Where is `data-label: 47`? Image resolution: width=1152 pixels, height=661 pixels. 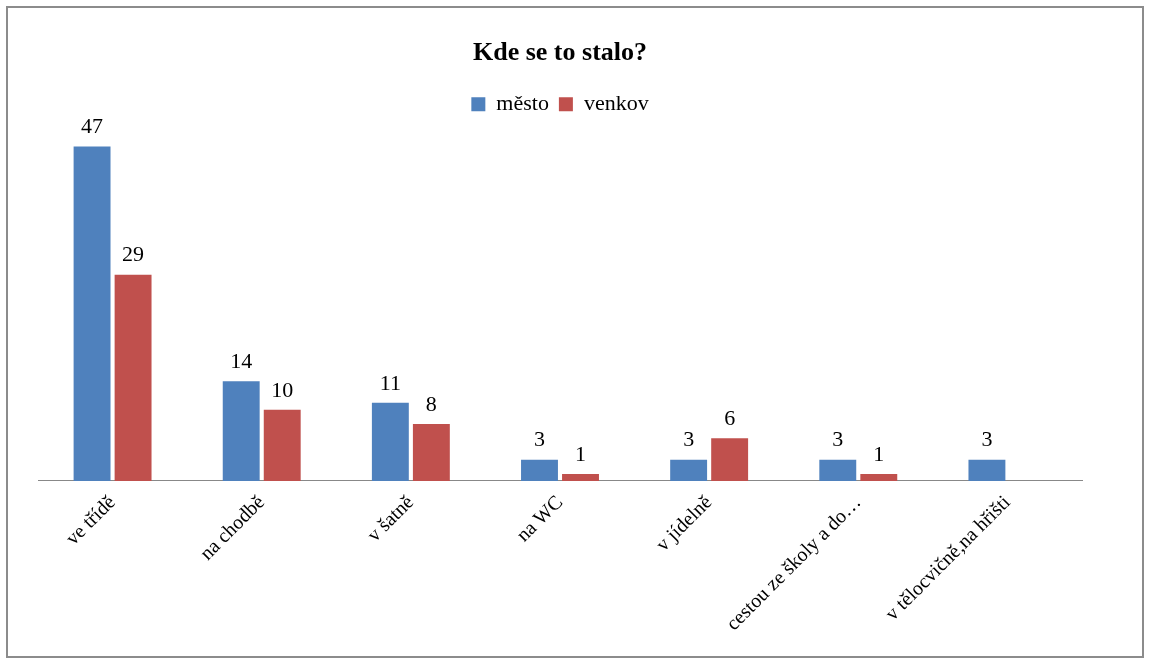
data-label: 47 is located at coordinates (92, 126).